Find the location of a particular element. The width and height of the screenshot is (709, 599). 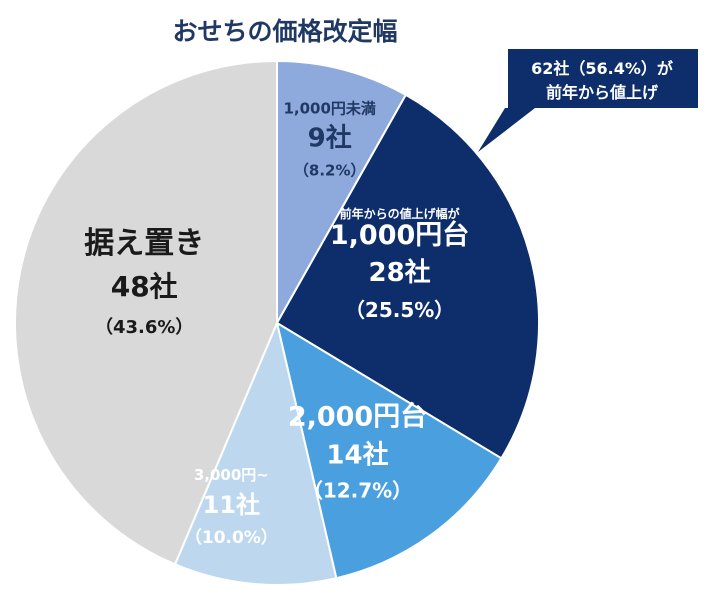

slice-percent-label-2: （25.5%） is located at coordinates (399, 310).